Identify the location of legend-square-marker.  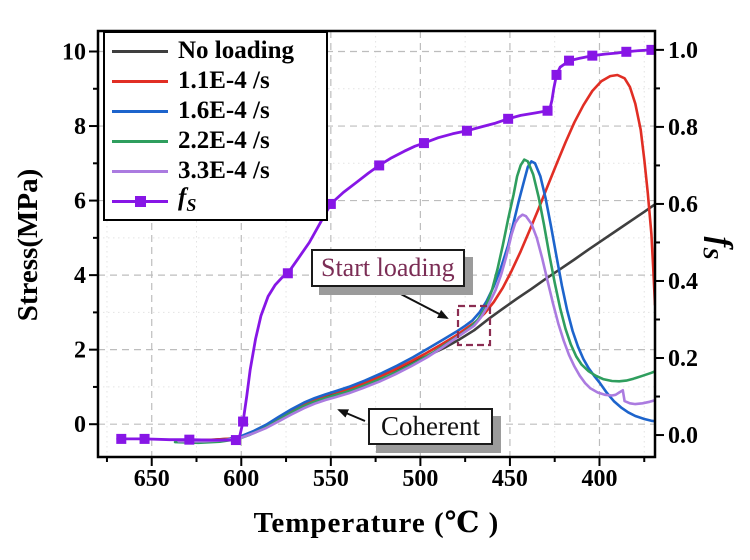
(140, 201).